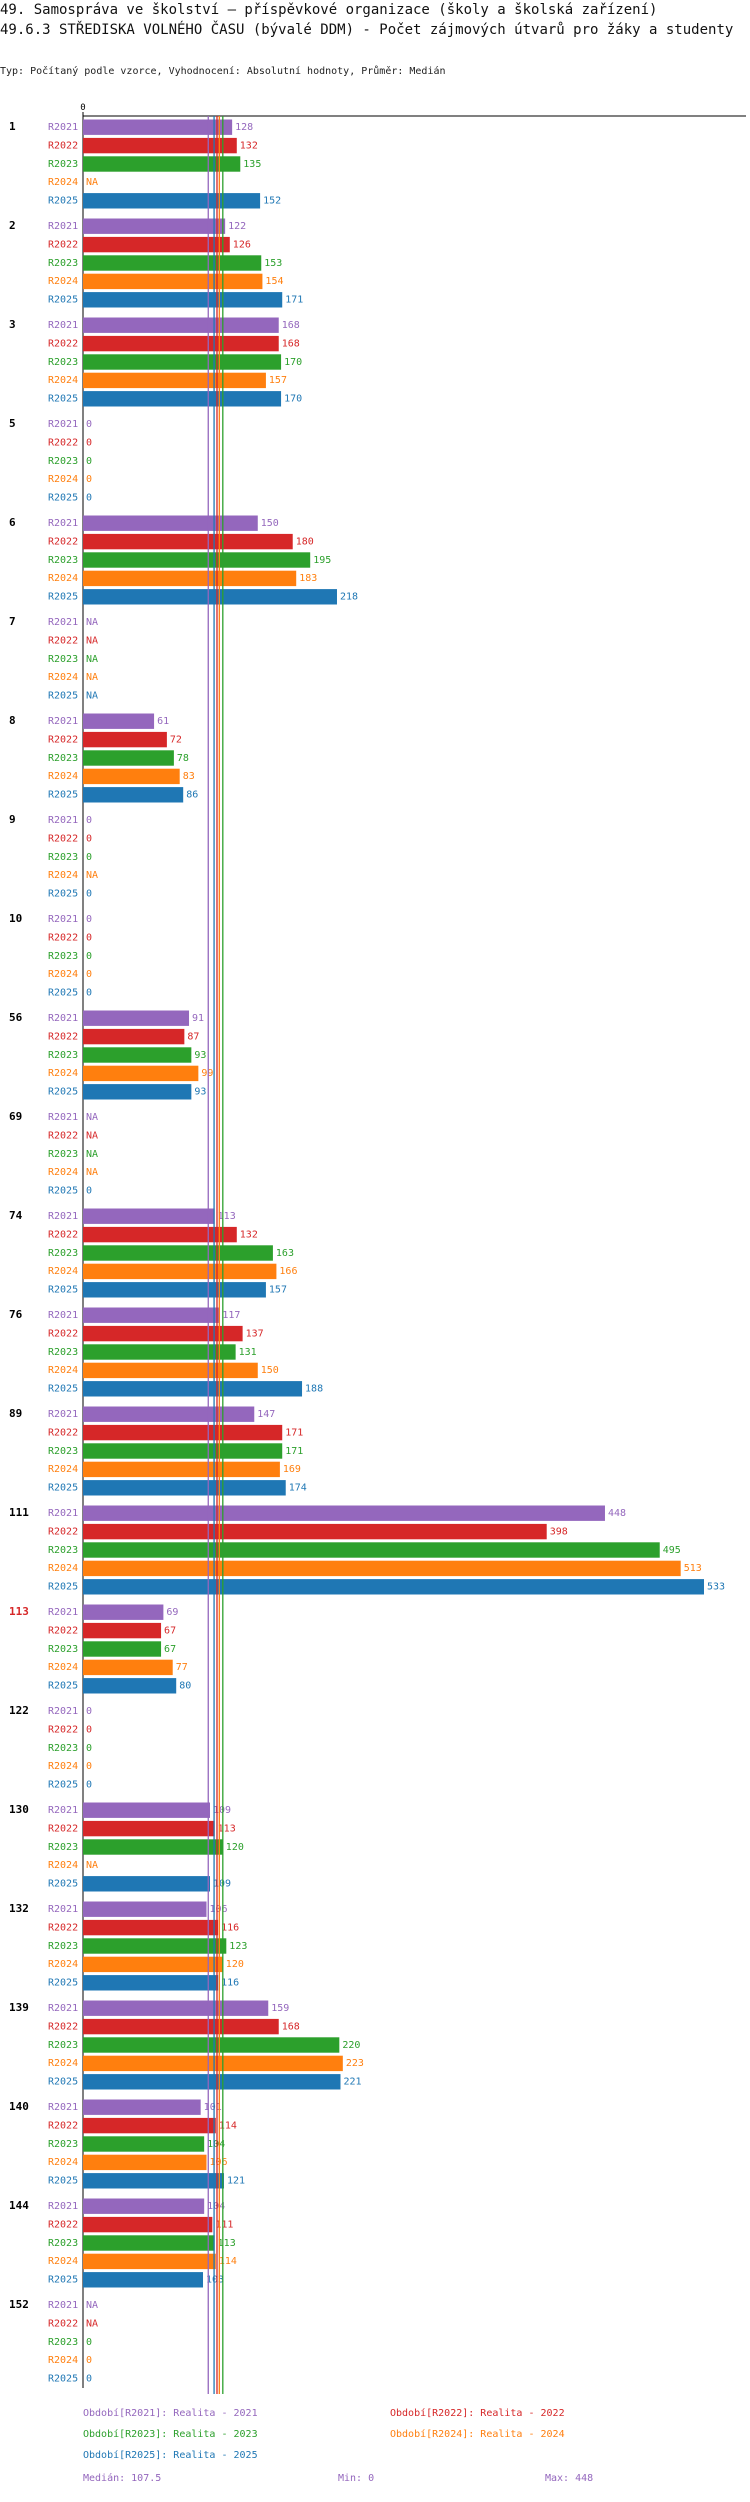  Describe the element at coordinates (351, 2045) in the screenshot. I see `value-label: 220` at that location.